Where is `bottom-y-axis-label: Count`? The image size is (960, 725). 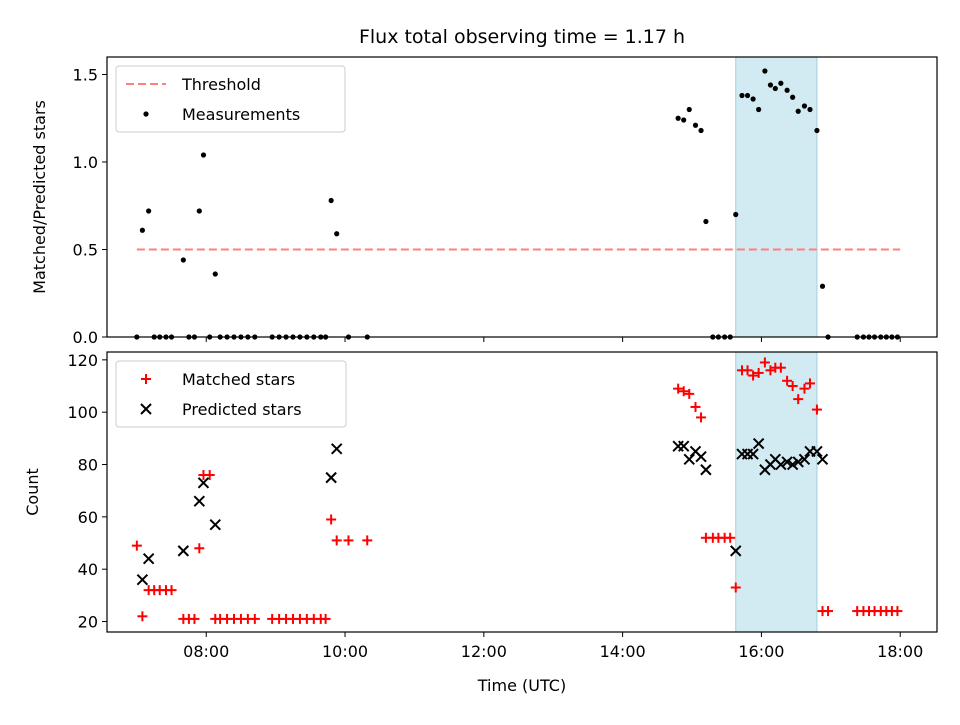 bottom-y-axis-label: Count is located at coordinates (32, 492).